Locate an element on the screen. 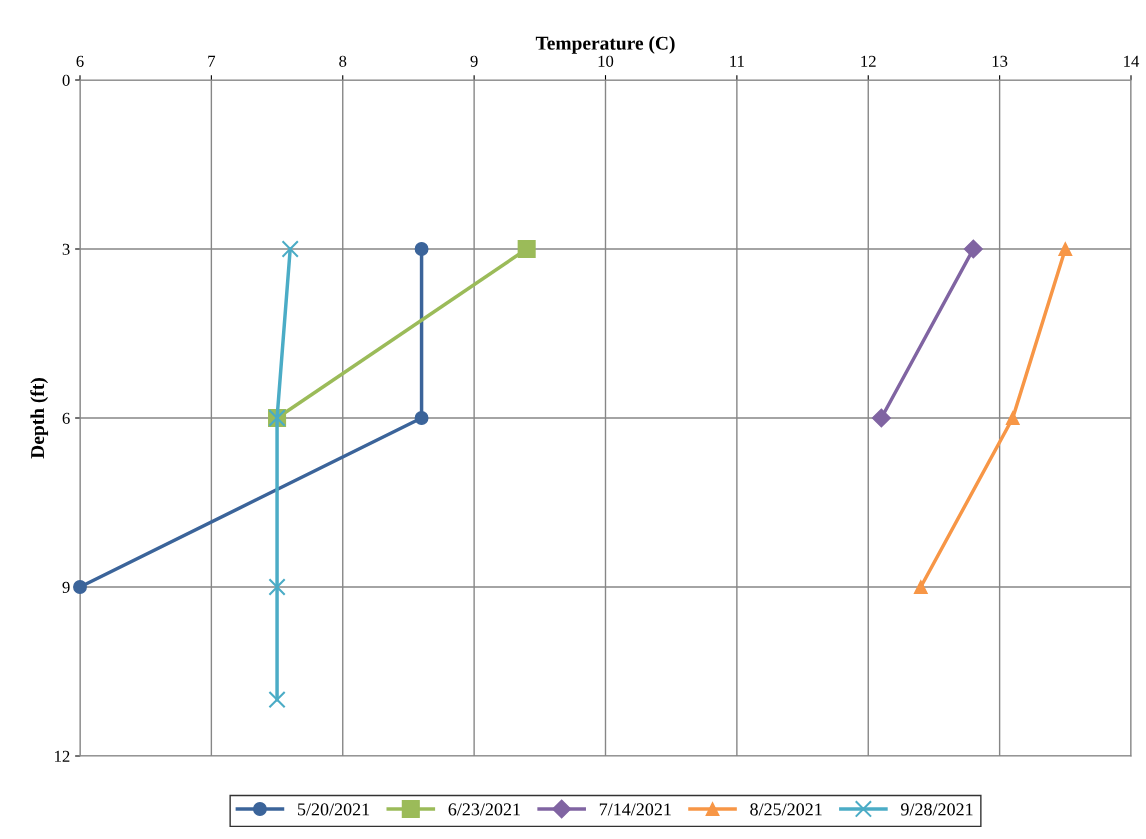 This screenshot has height=839, width=1146. x-tick-label: 12 is located at coordinates (868, 61).